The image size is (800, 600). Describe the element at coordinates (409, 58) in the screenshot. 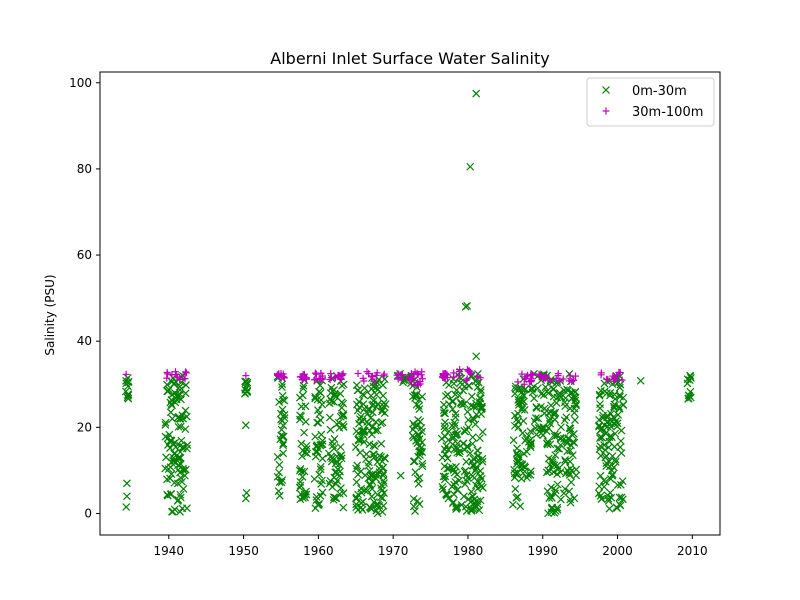

I see `chart-title: Alberni Inlet Surface Water Salinity` at that location.